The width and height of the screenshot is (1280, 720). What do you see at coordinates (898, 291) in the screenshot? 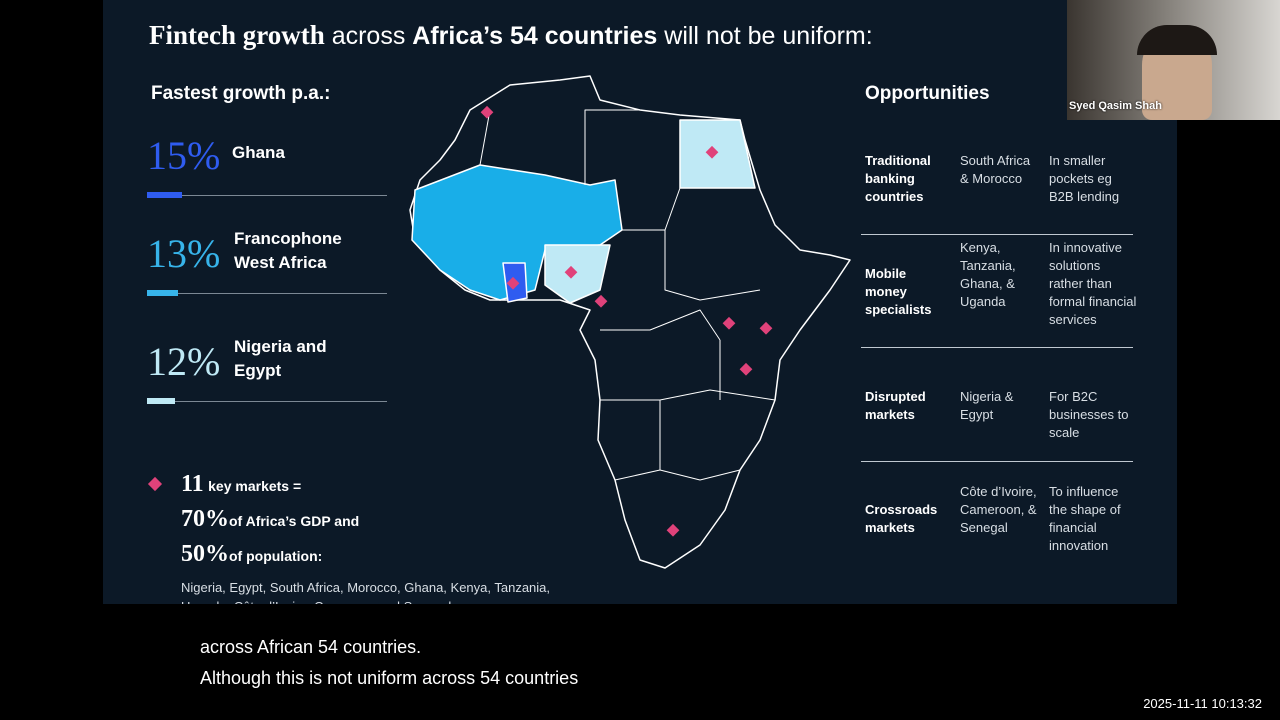
I see `opportunity-cell: Mobile money specialists` at bounding box center [898, 291].